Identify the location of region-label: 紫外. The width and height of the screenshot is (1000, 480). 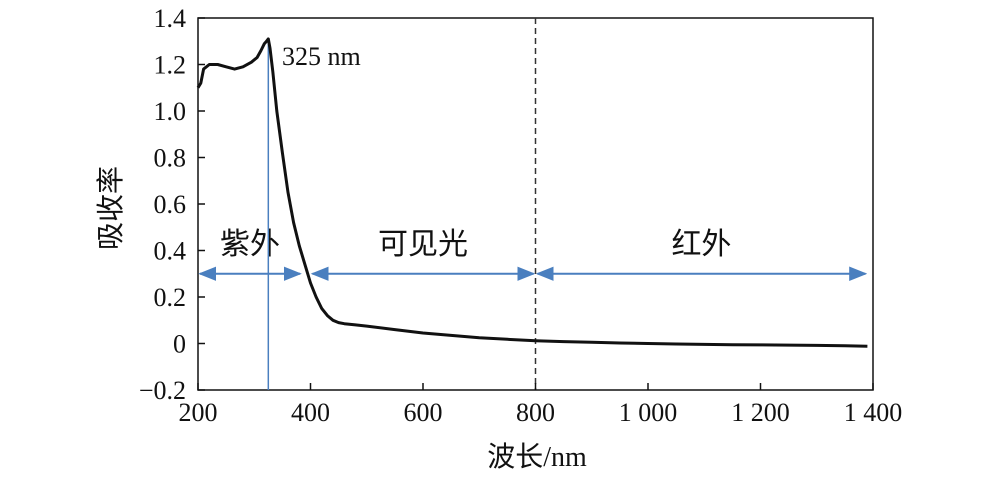
(250, 244).